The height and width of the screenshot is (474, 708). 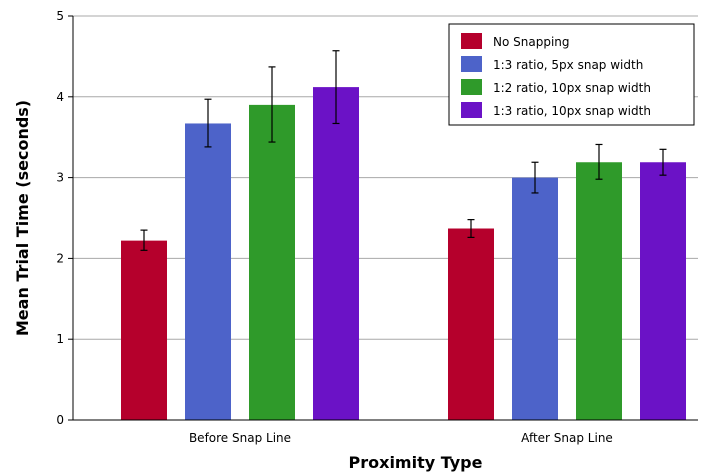 What do you see at coordinates (60, 178) in the screenshot?
I see `y-tick-label: 3` at bounding box center [60, 178].